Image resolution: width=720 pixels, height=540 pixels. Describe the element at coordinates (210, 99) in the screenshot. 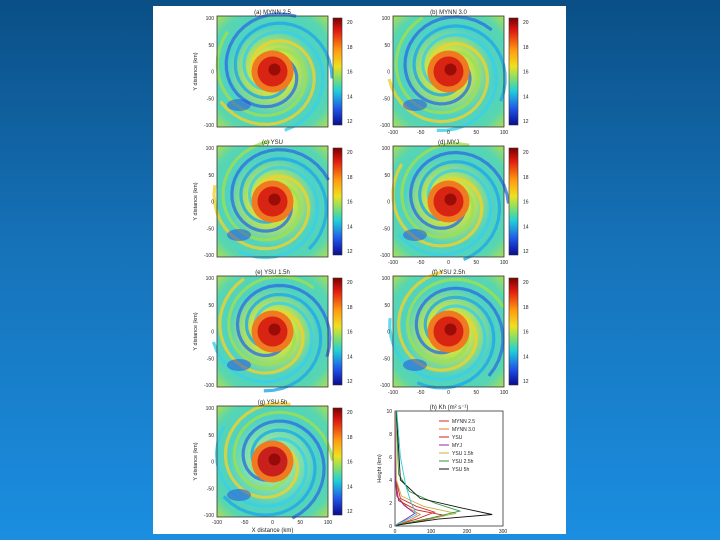

I see `y-tick-label: -50` at that location.